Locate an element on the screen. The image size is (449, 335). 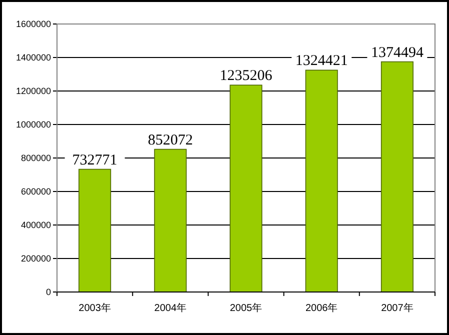
y-tick-label: 600000 is located at coordinates (35, 191).